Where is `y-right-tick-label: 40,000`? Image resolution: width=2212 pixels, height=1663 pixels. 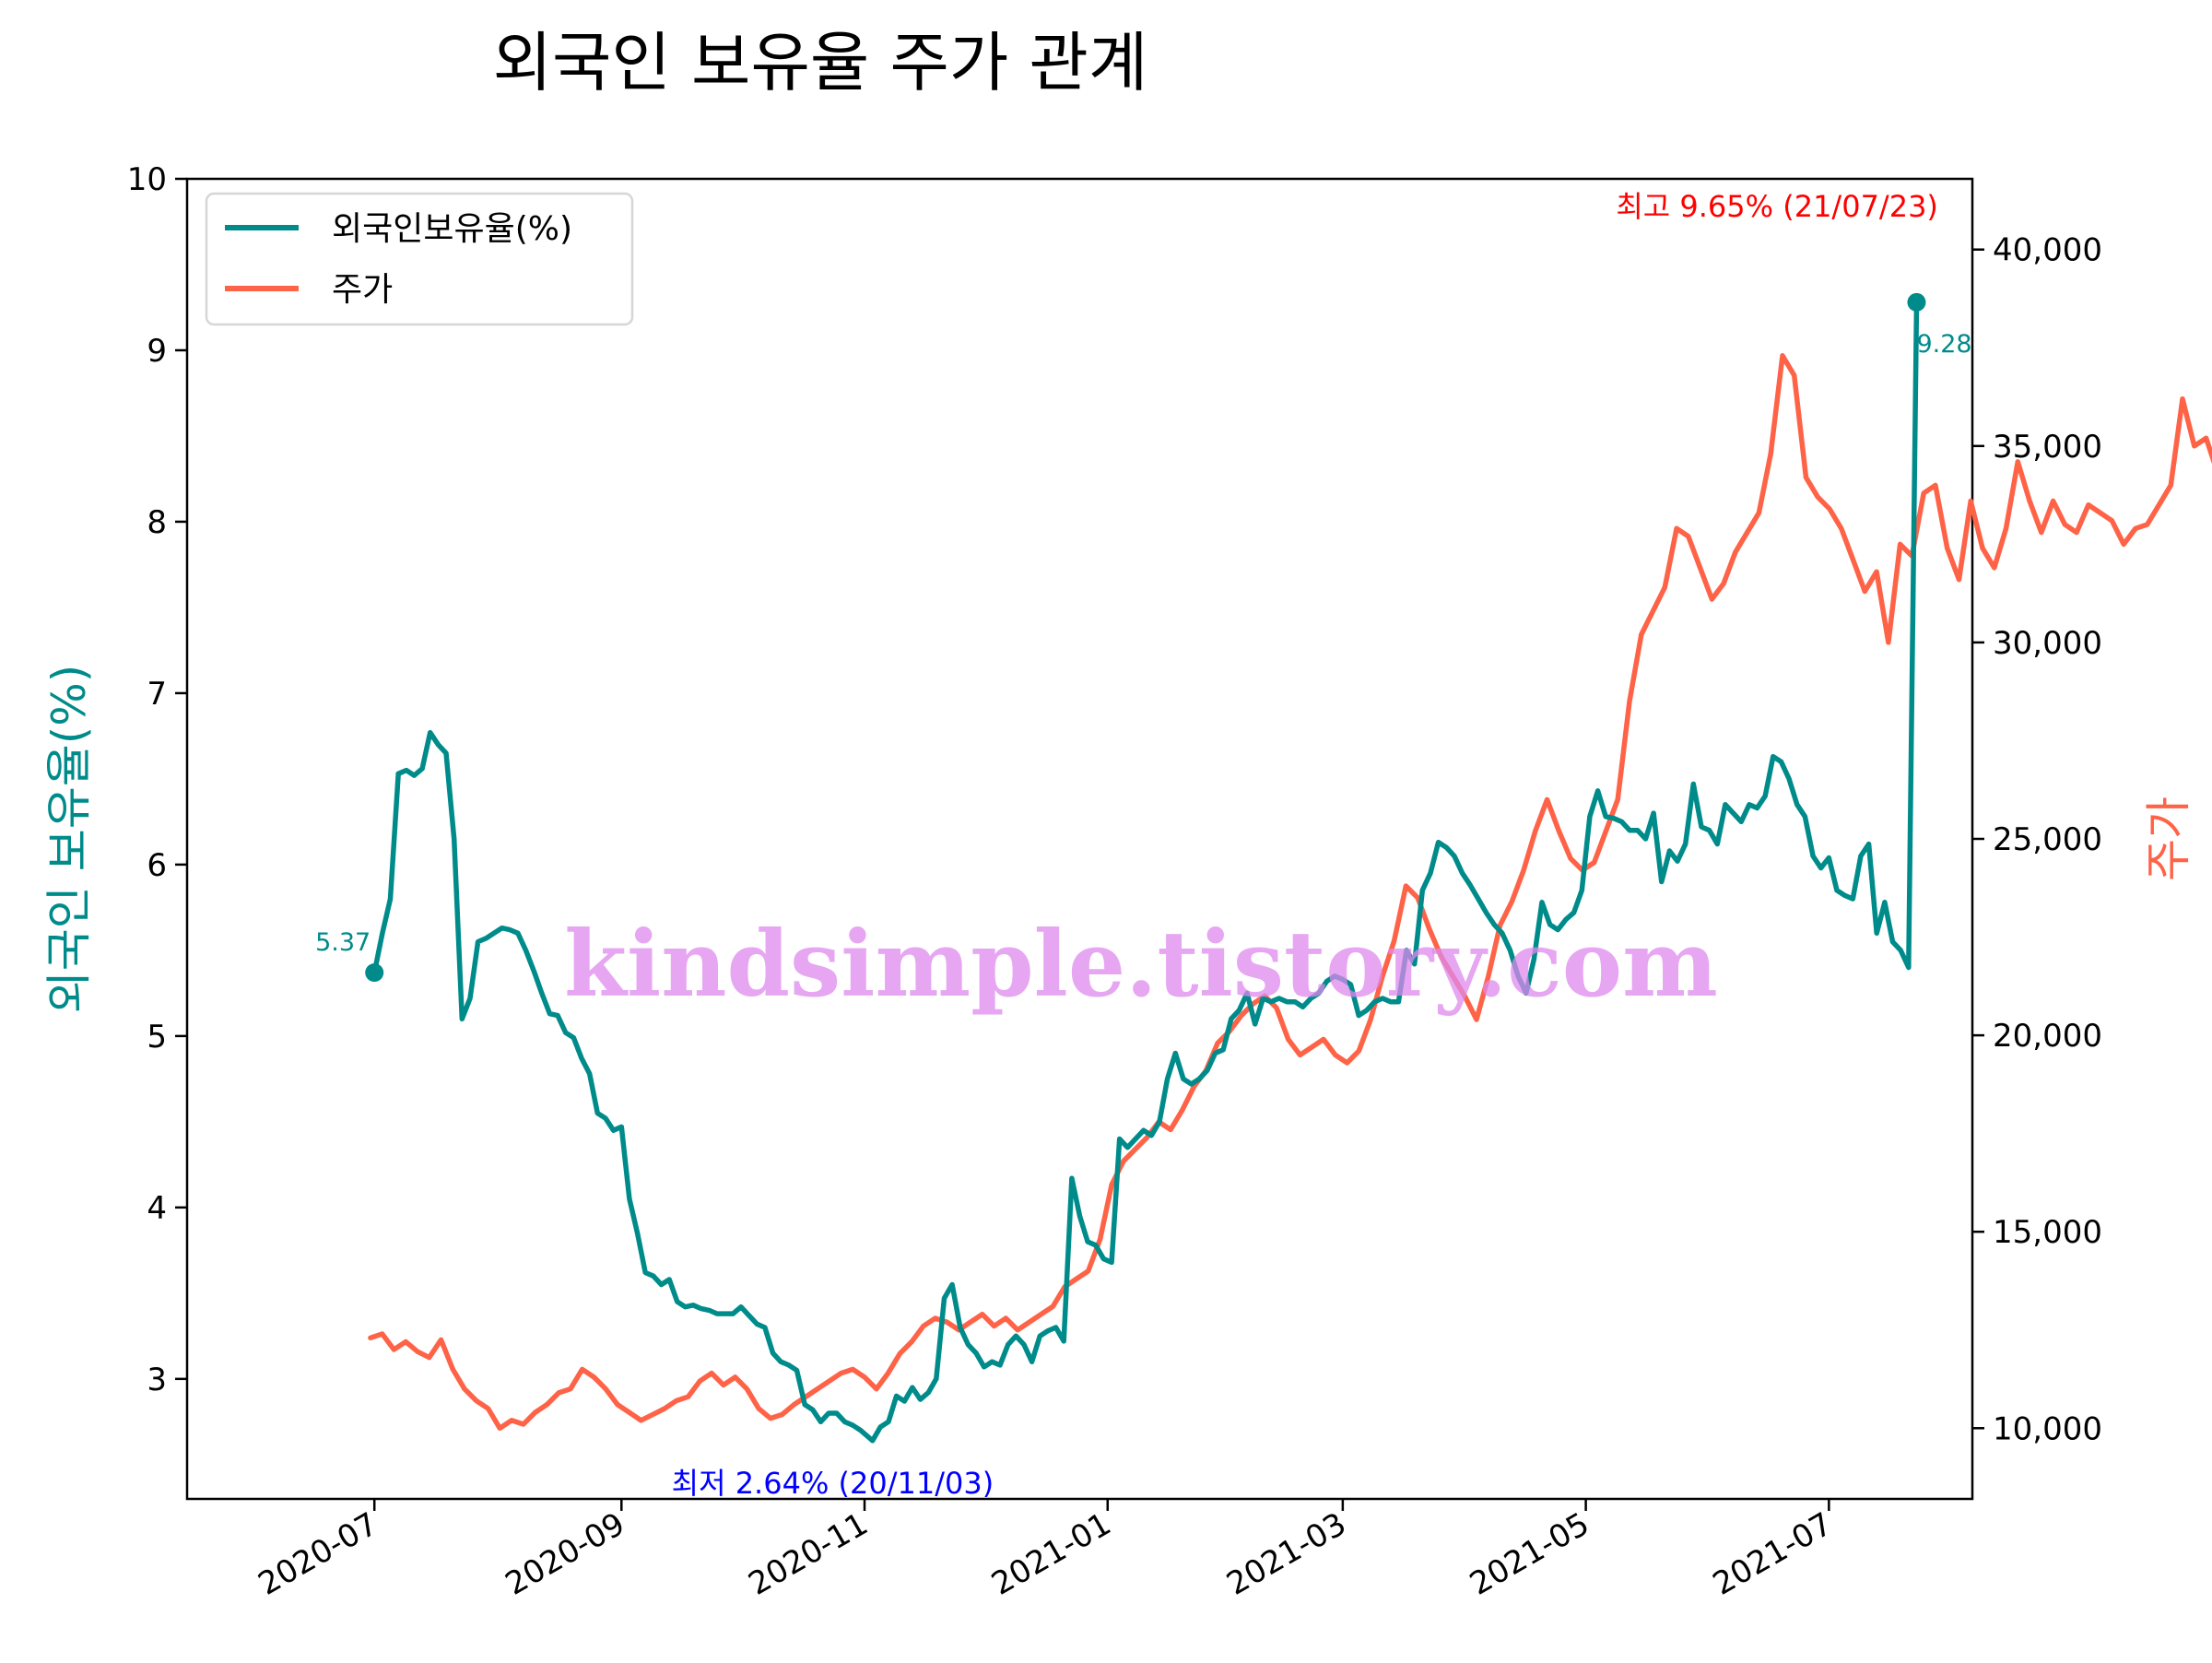
y-right-tick-label: 40,000 is located at coordinates (2047, 250).